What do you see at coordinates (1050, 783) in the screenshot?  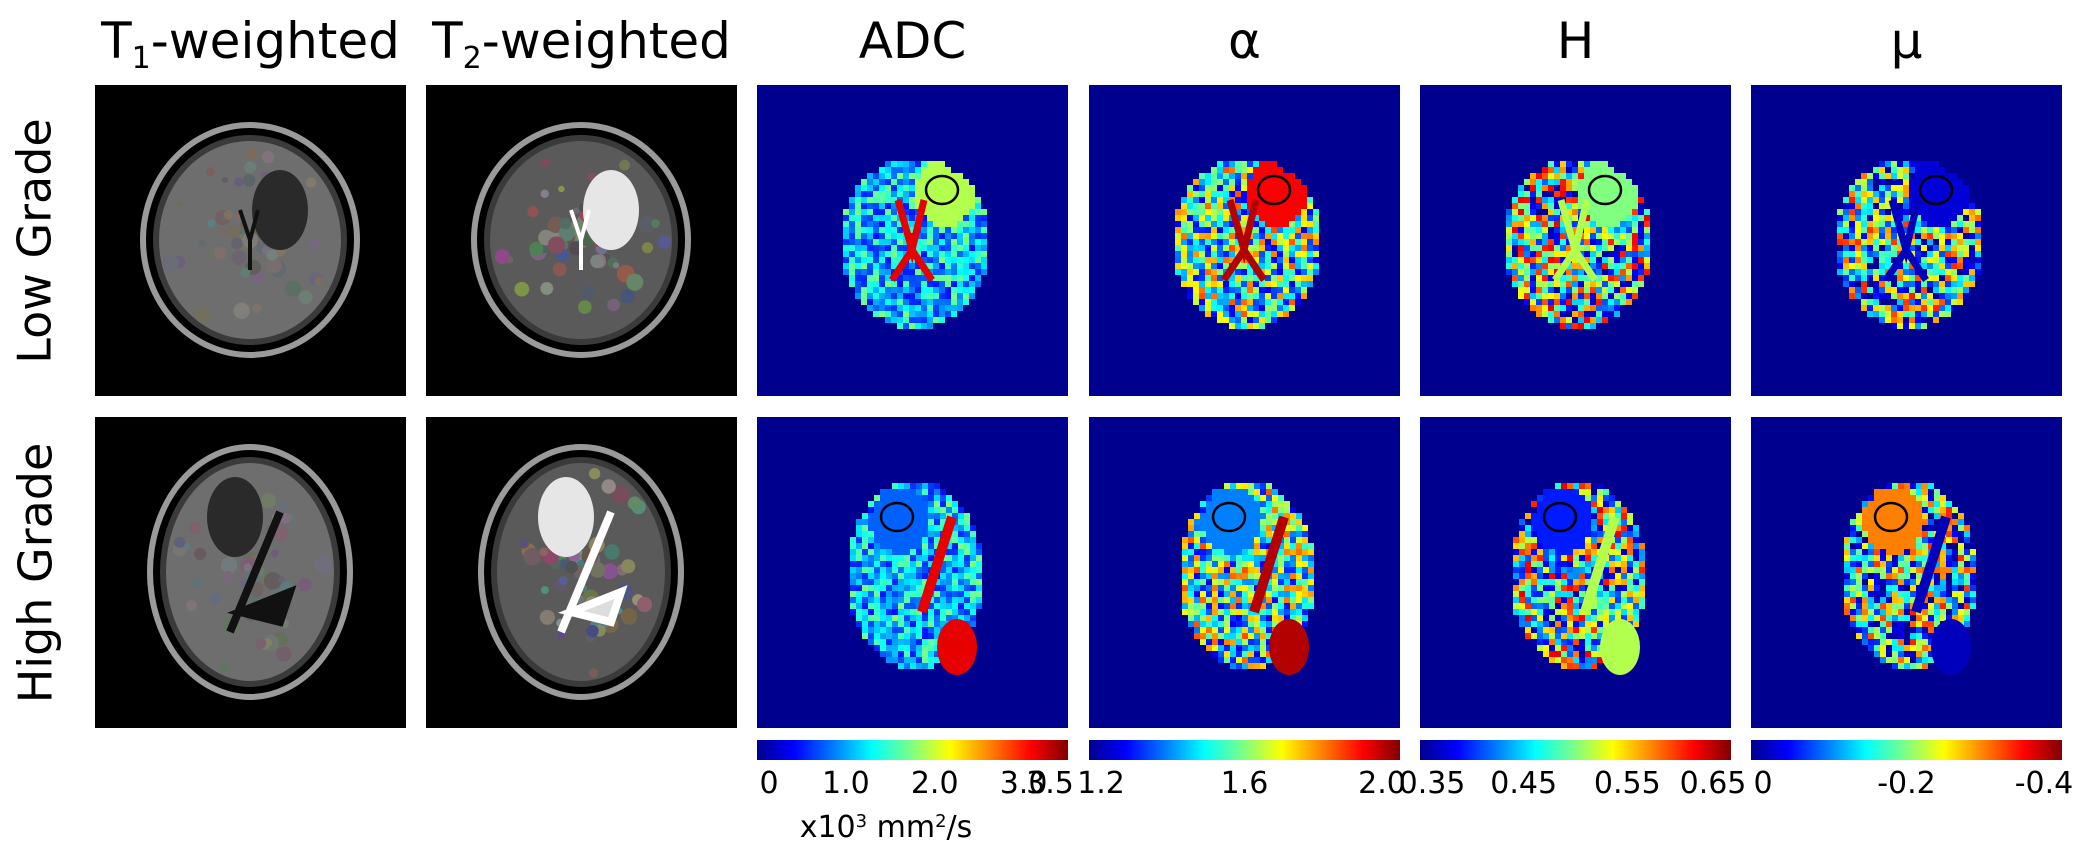 I see `adc-tick-4: 3.5` at bounding box center [1050, 783].